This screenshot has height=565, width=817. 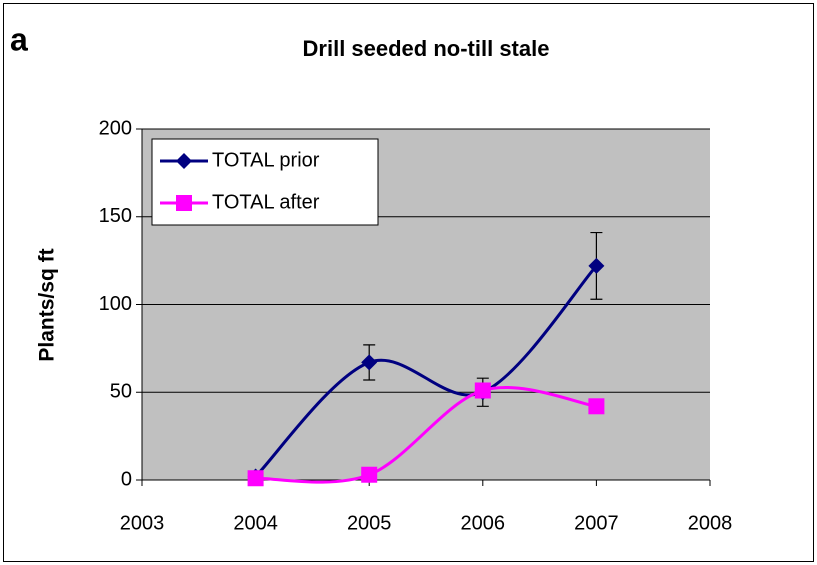 I want to click on x-tick-label: 2006, so click(x=483, y=523).